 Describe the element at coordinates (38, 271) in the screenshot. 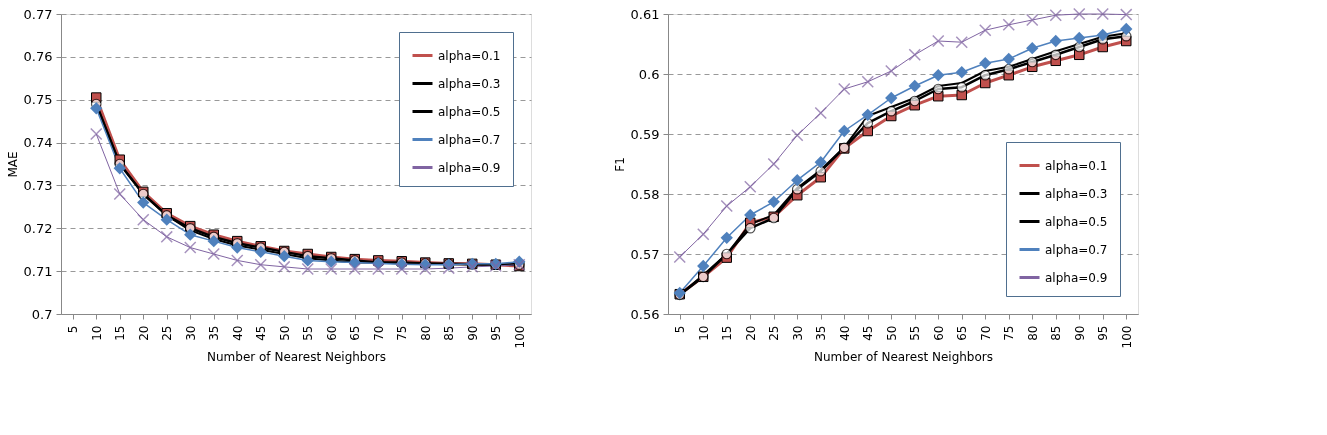

I see `y-tick-label: 0.71` at that location.